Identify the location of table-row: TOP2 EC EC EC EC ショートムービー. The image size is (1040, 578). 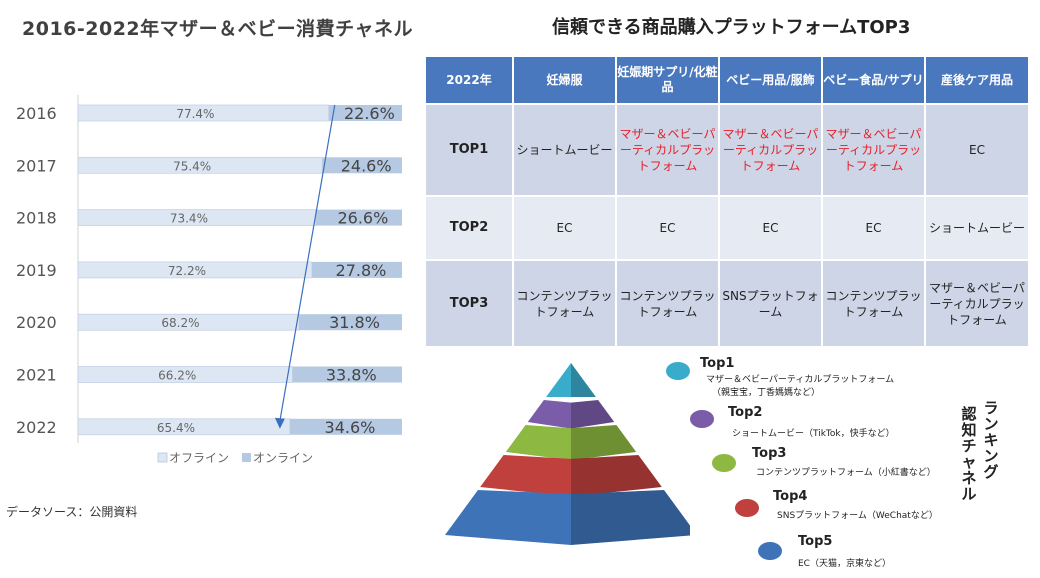
(727, 228).